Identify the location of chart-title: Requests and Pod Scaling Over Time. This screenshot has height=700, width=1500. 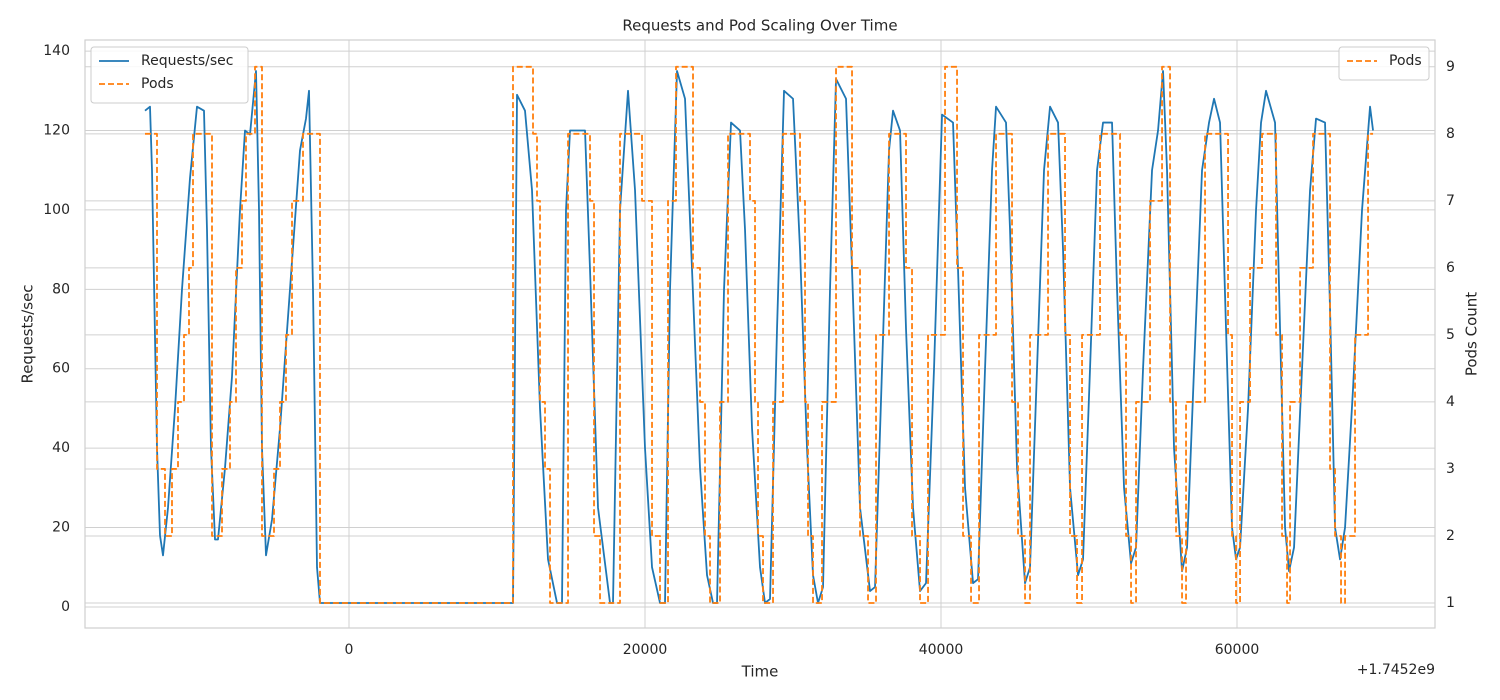
(759, 26).